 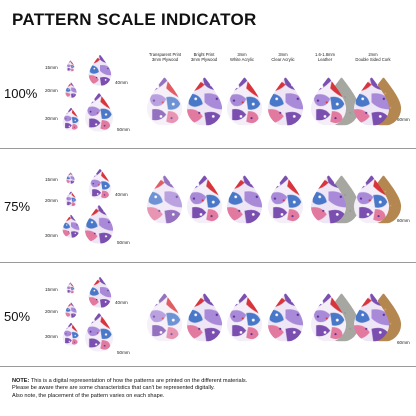 What do you see at coordinates (283, 59) in the screenshot?
I see `column-header-line2: Clear Acrylic` at bounding box center [283, 59].